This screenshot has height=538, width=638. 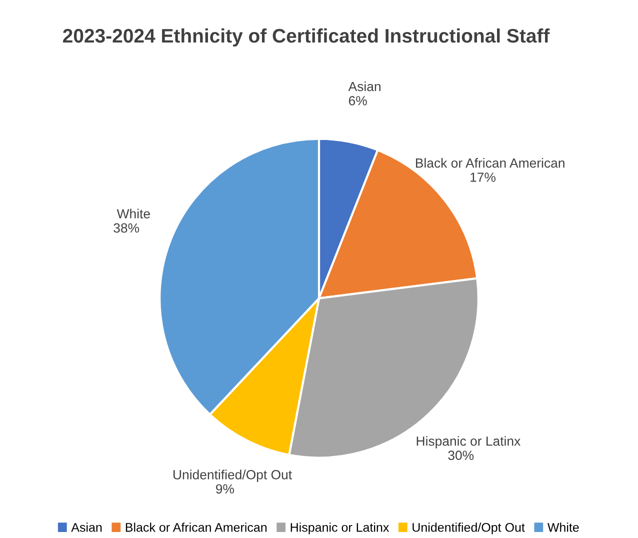 What do you see at coordinates (563, 527) in the screenshot?
I see `legend-label: White` at bounding box center [563, 527].